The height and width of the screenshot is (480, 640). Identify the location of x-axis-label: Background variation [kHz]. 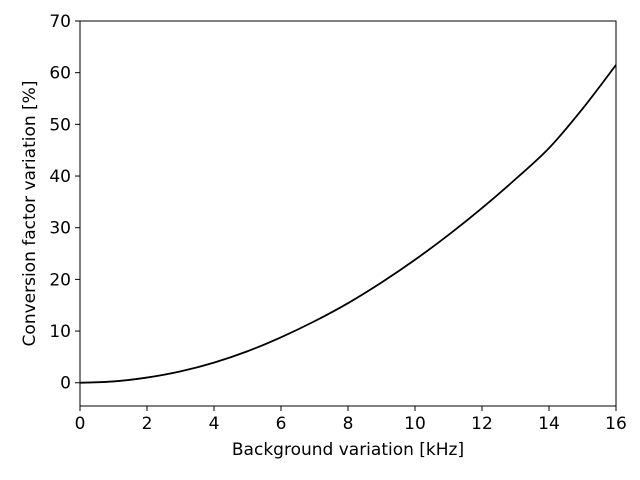
(348, 450).